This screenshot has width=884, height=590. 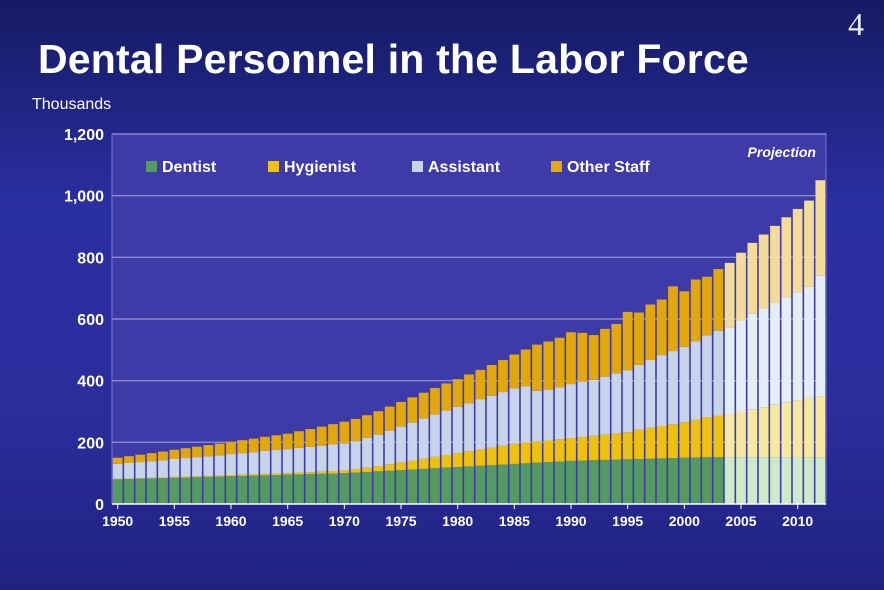 What do you see at coordinates (273, 166) in the screenshot?
I see `legend-swatch-hygienist` at bounding box center [273, 166].